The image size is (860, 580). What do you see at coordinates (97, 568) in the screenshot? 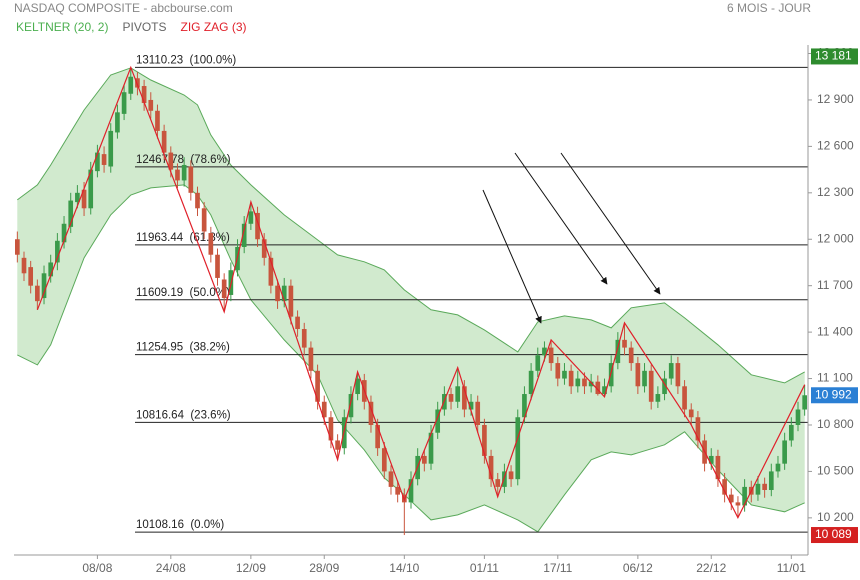
I see `x-tick-label: 08/08` at bounding box center [97, 568].